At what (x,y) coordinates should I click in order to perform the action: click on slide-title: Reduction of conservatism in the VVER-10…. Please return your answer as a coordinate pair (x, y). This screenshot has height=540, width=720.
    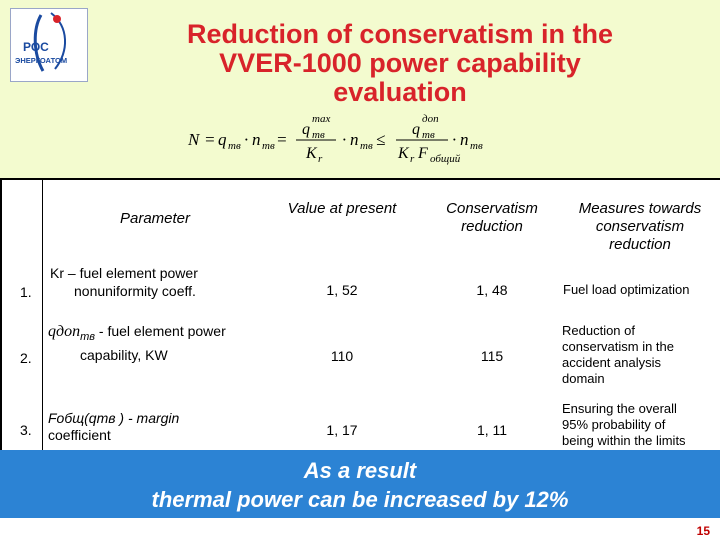
    Looking at the image, I should click on (400, 63).